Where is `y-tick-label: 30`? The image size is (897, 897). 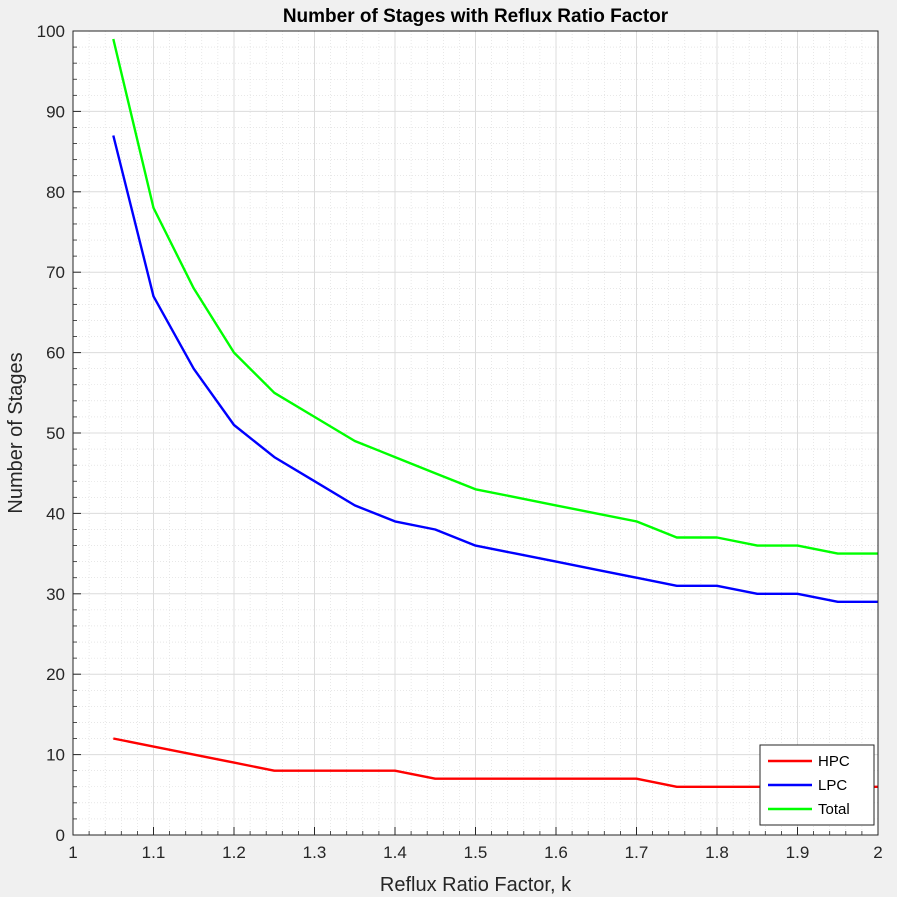
y-tick-label: 30 is located at coordinates (55, 594).